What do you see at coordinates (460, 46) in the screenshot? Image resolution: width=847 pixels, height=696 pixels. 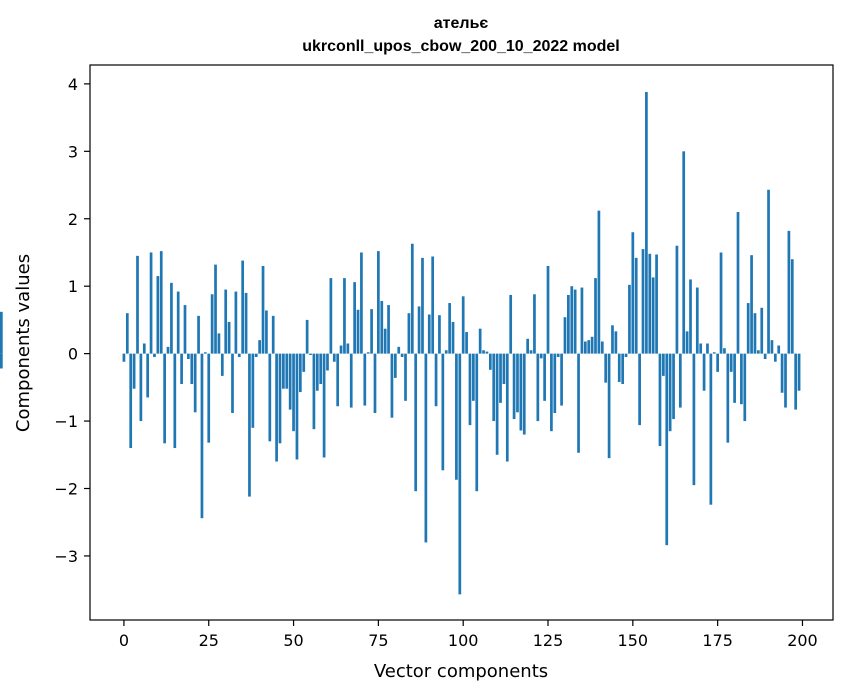 I see `chart-subtitle: ukrconll_upos_cbow_200_10_2022 model` at bounding box center [460, 46].